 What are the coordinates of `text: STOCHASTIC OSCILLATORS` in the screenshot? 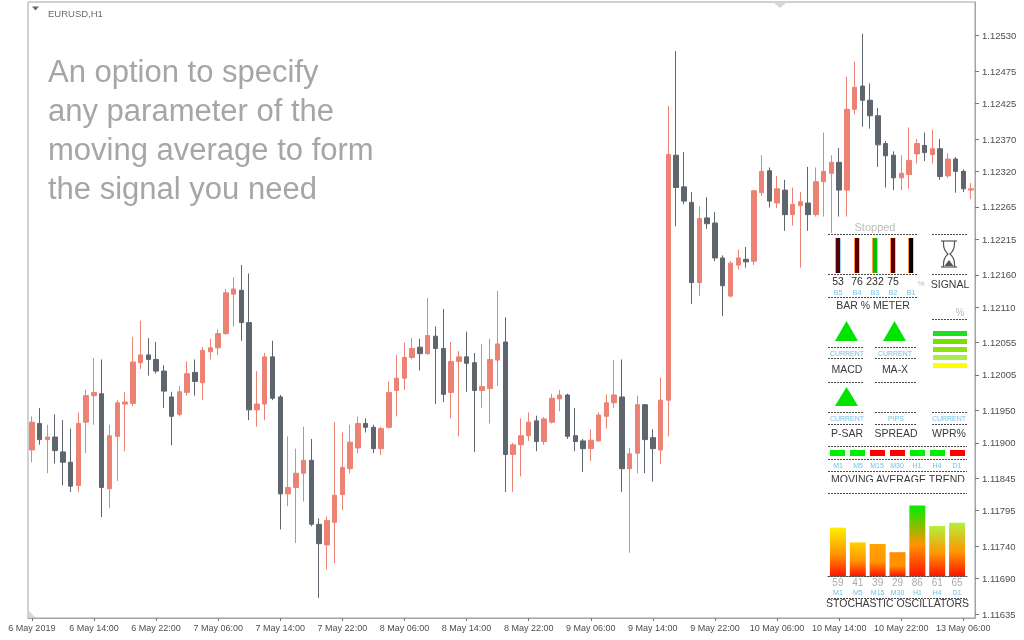 It's located at (897, 602).